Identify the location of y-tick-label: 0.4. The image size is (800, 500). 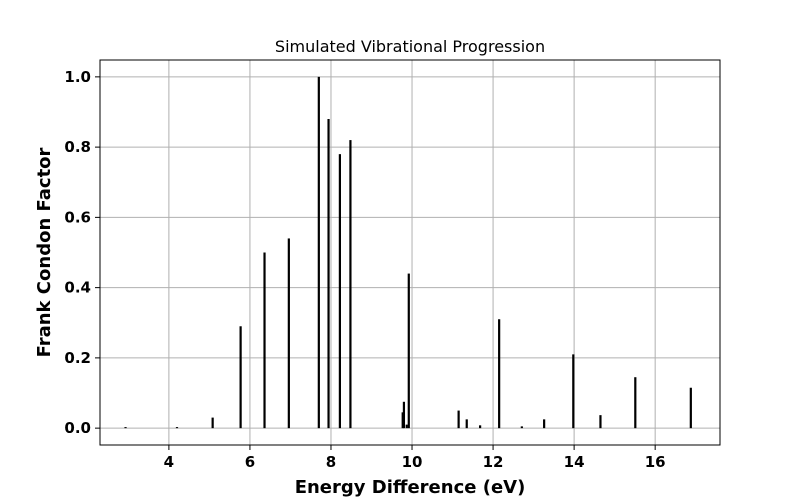
(77, 288).